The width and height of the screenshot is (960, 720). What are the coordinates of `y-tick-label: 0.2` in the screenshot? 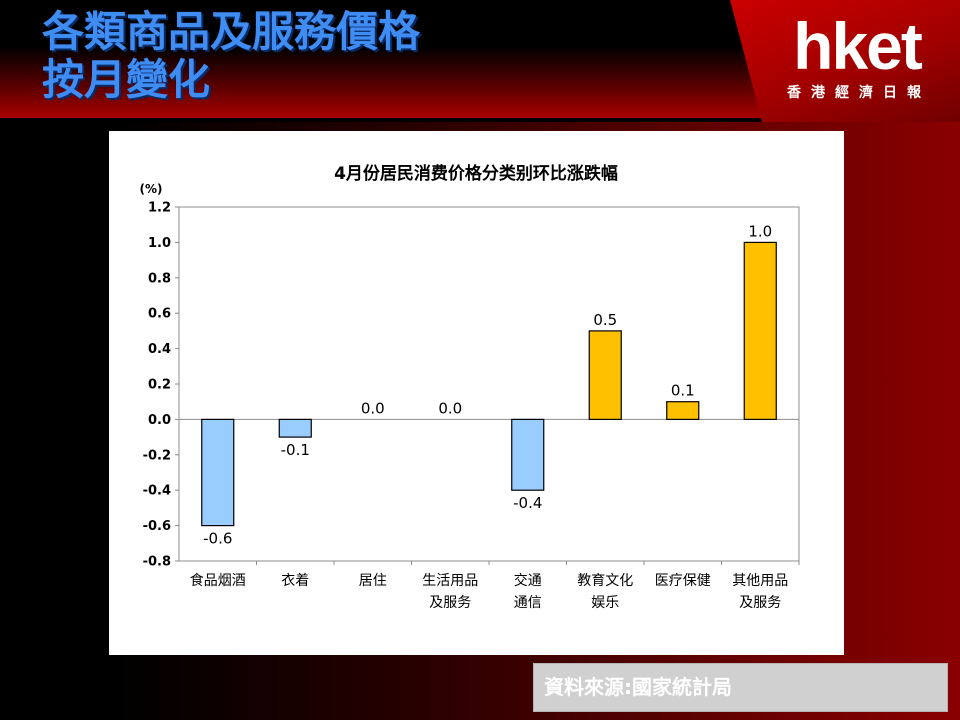 It's located at (159, 385).